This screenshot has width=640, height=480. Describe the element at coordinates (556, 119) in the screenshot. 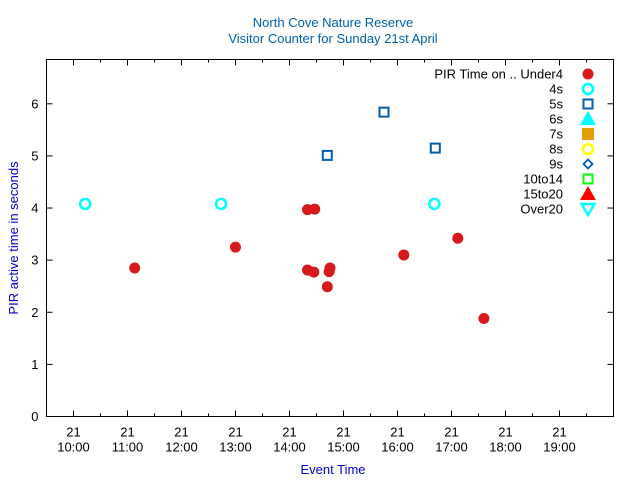

I see `legend-entry-label: 6s` at that location.